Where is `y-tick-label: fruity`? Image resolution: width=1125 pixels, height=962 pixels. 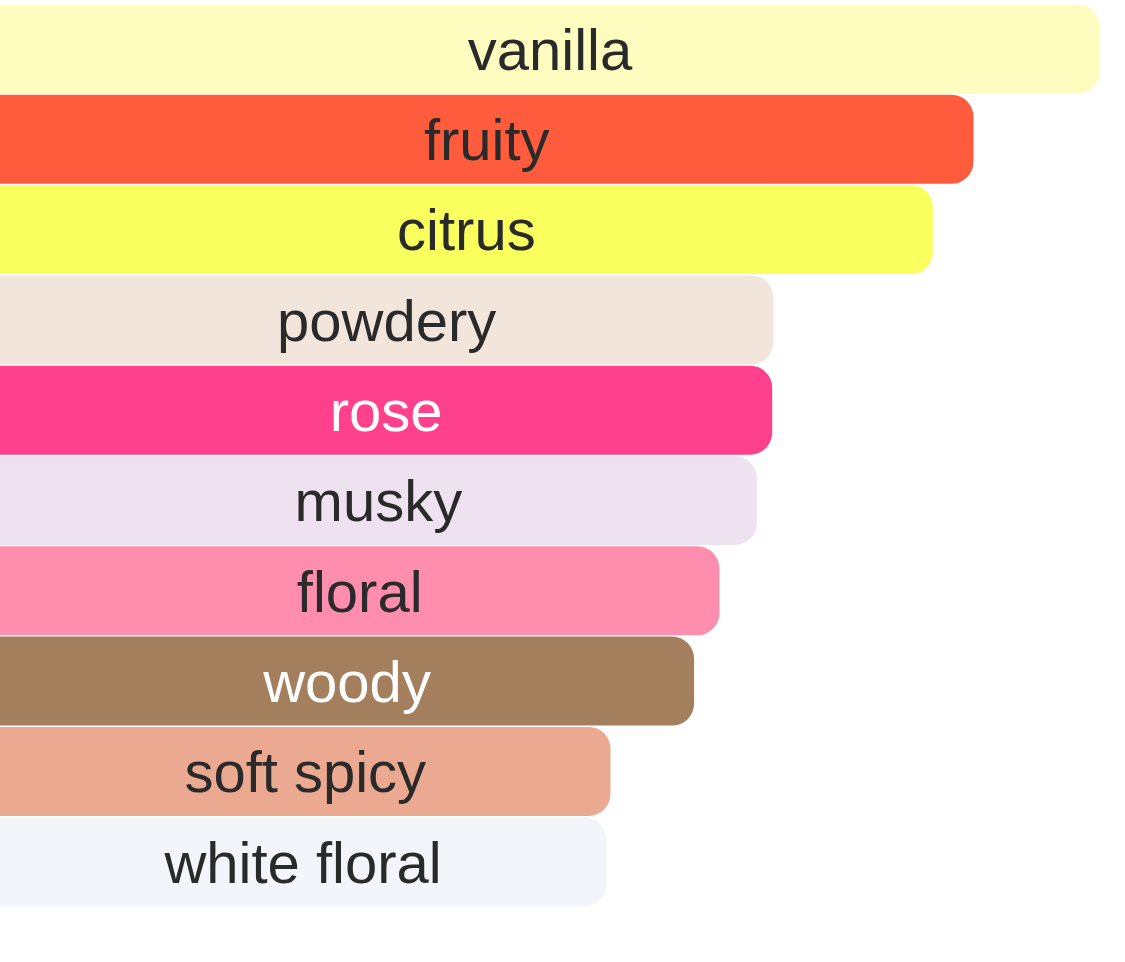
y-tick-label: fruity is located at coordinates (486, 140).